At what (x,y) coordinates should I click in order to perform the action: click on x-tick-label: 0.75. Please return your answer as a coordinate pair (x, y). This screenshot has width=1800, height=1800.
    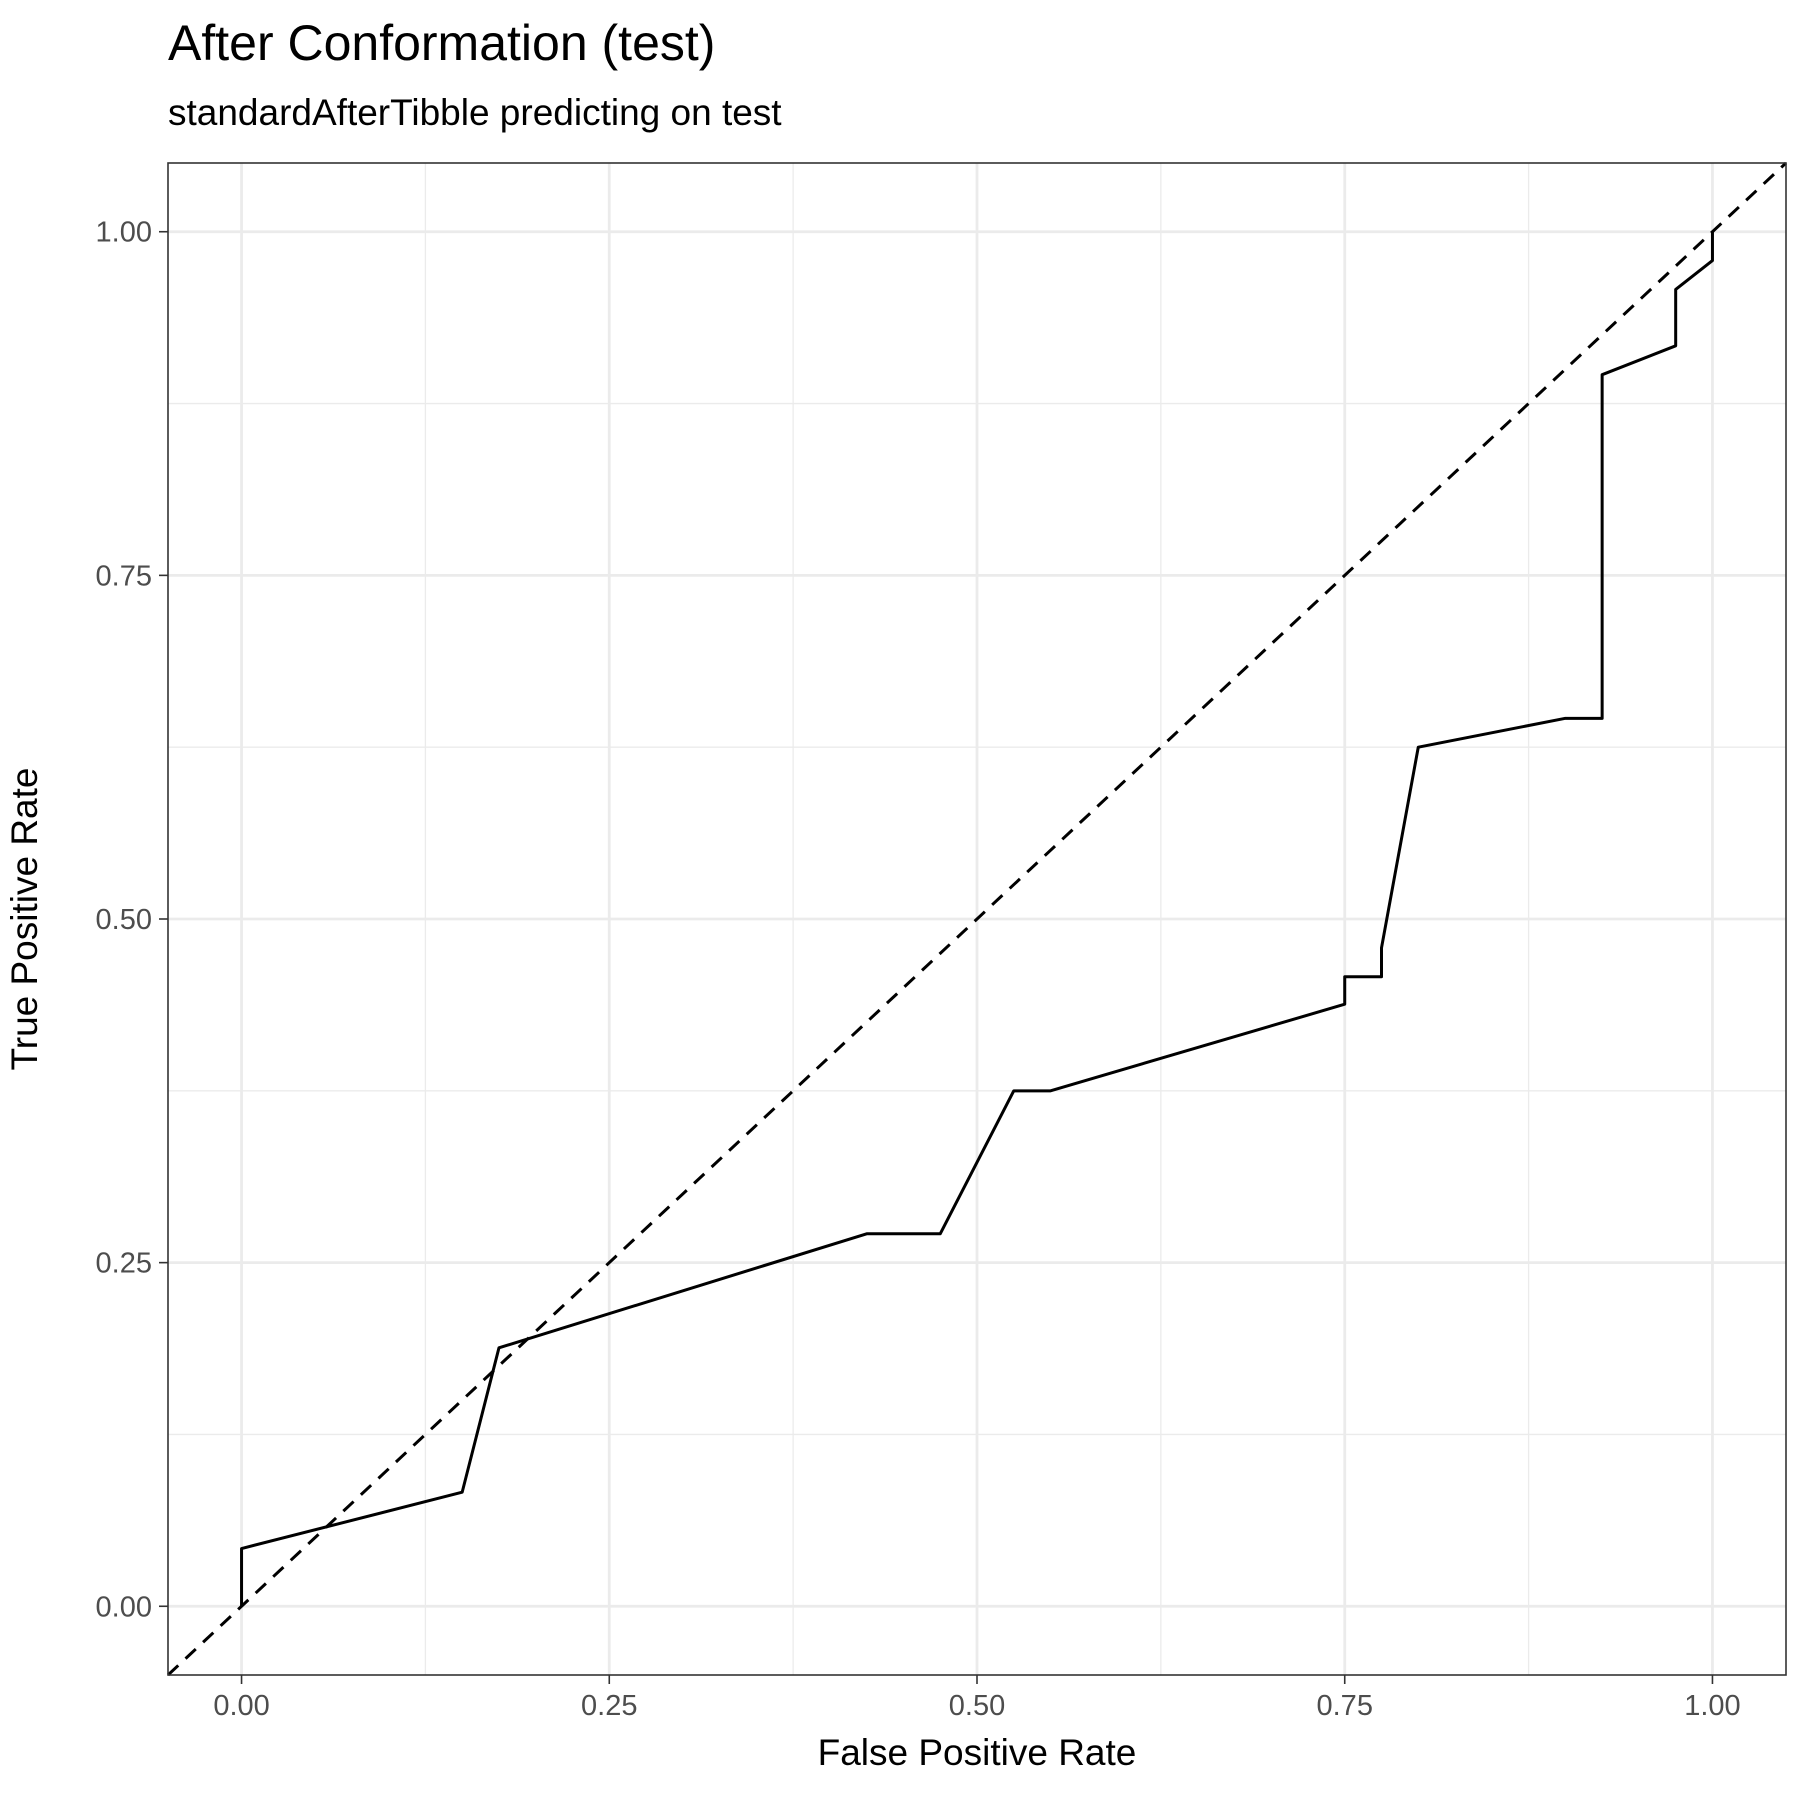
    Looking at the image, I should click on (1345, 1706).